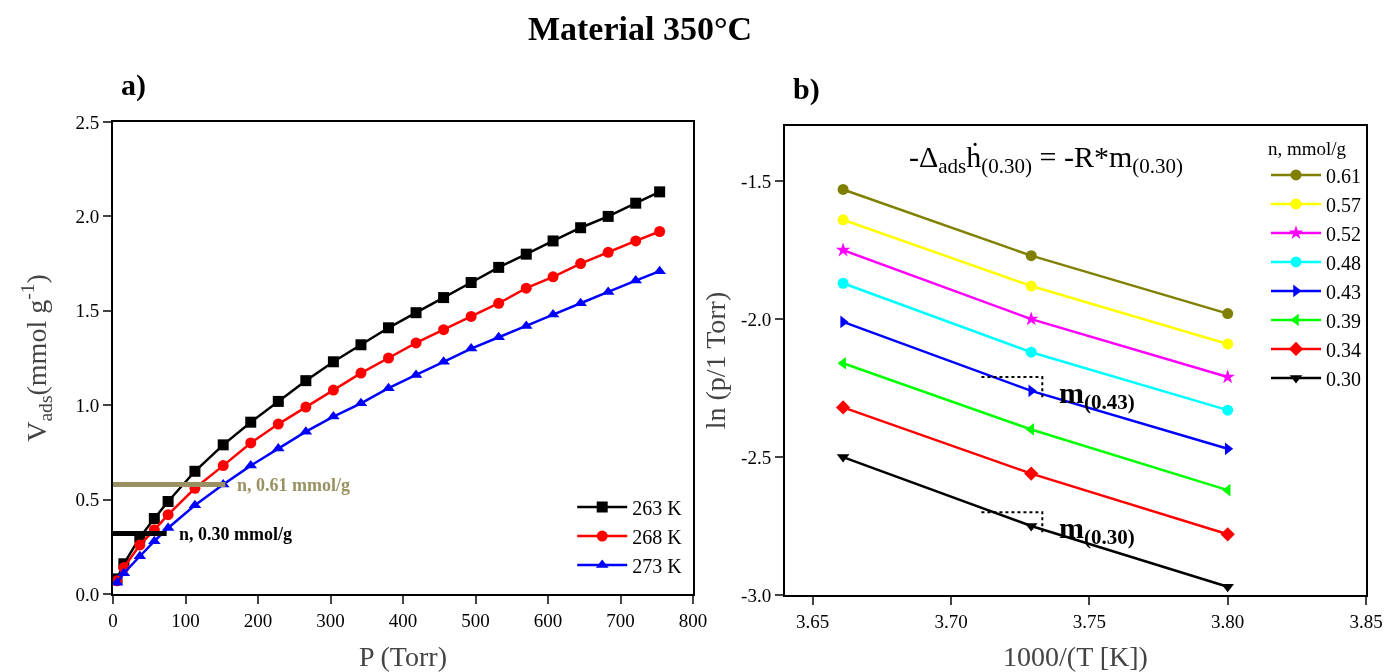 The image size is (1390, 672). I want to click on y-tick-label: 1.0, so click(87, 405).